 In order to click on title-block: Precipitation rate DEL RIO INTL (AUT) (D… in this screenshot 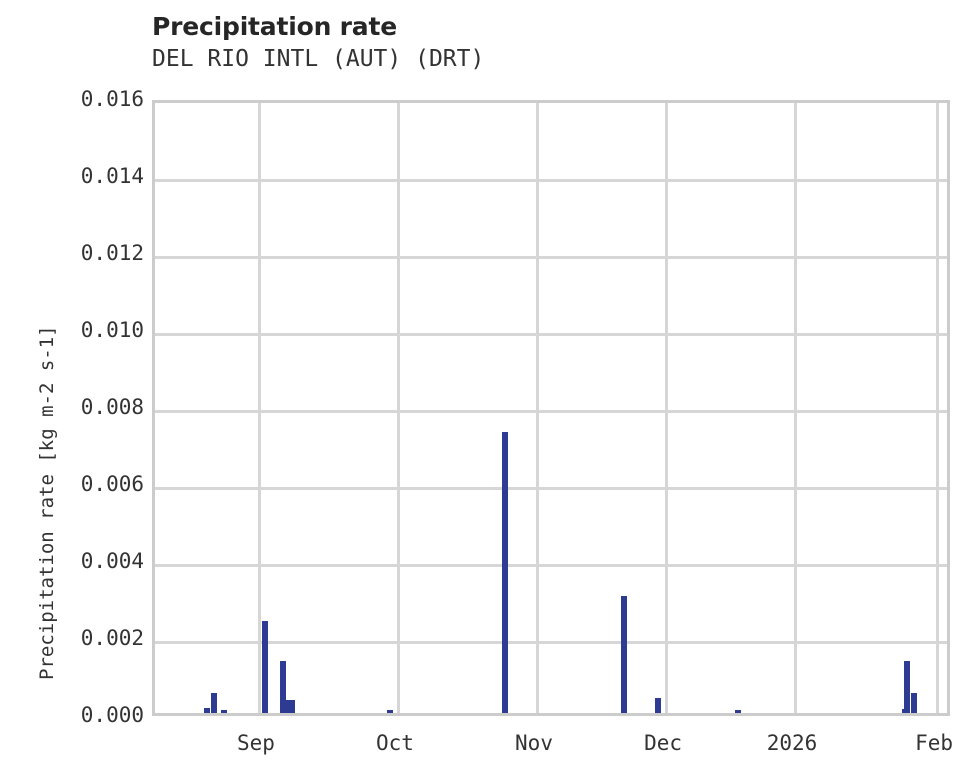, I will do `click(502, 43)`.